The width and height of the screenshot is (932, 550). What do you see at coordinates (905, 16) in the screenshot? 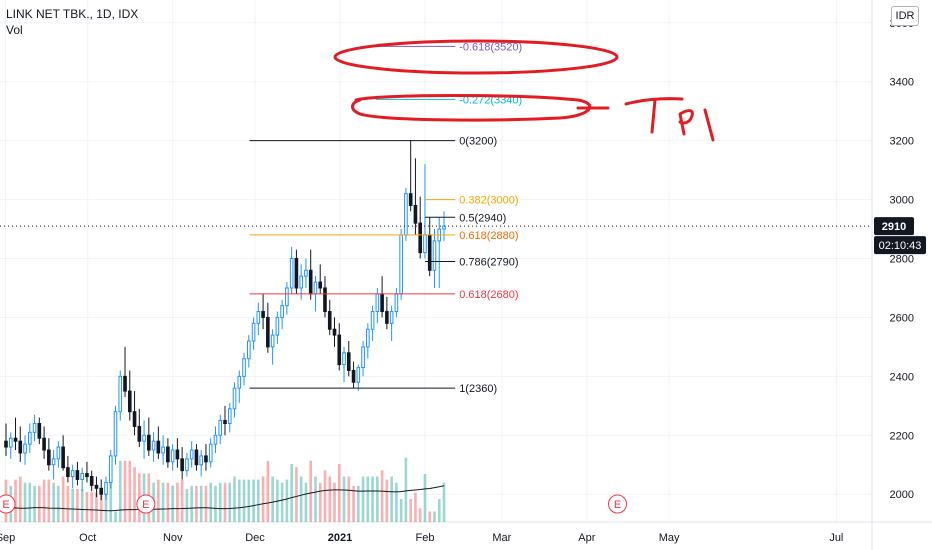
I see `currency-button: IDR` at bounding box center [905, 16].